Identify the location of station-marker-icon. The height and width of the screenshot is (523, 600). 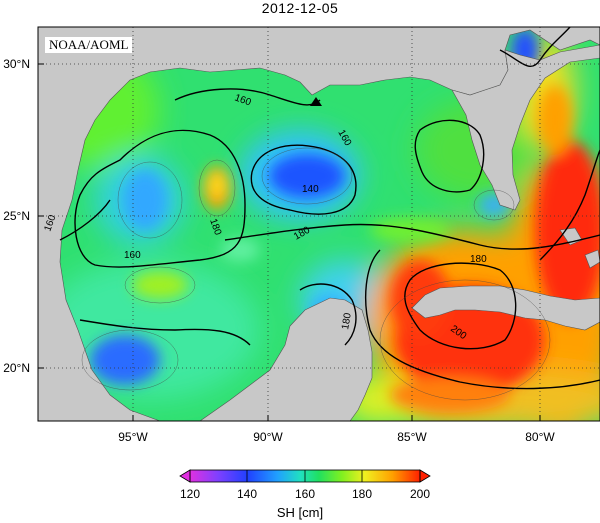
(316, 101).